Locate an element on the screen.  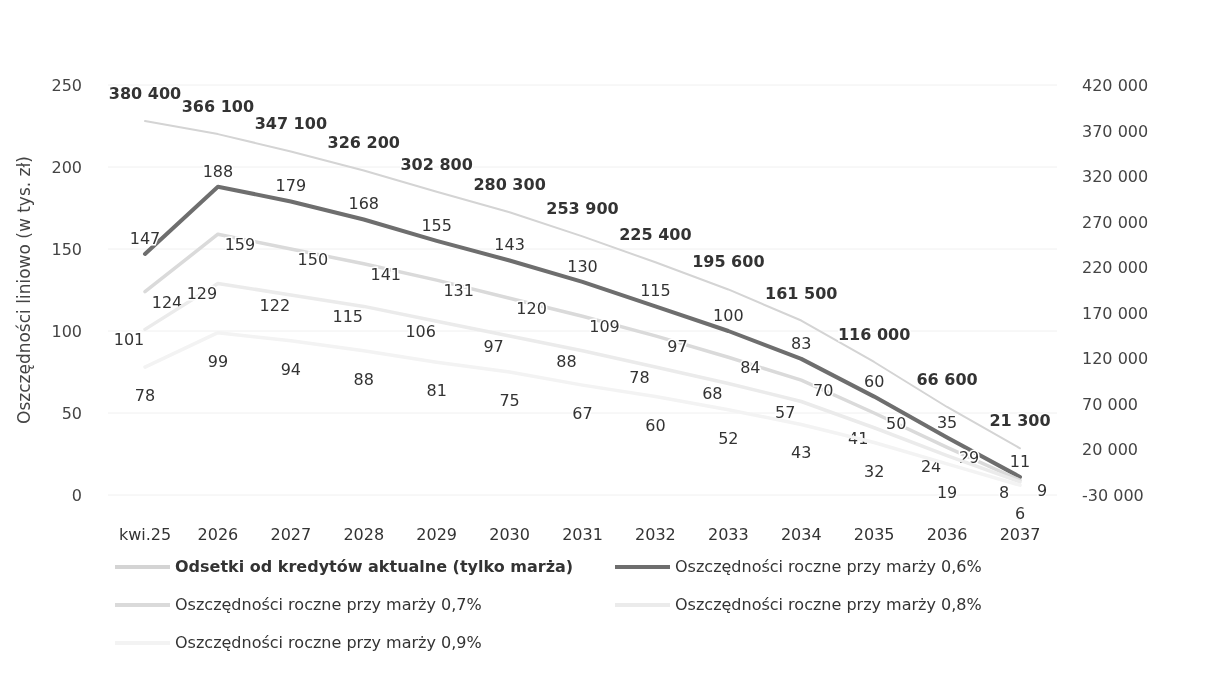
x-tick-label: 2029 is located at coordinates (437, 534).